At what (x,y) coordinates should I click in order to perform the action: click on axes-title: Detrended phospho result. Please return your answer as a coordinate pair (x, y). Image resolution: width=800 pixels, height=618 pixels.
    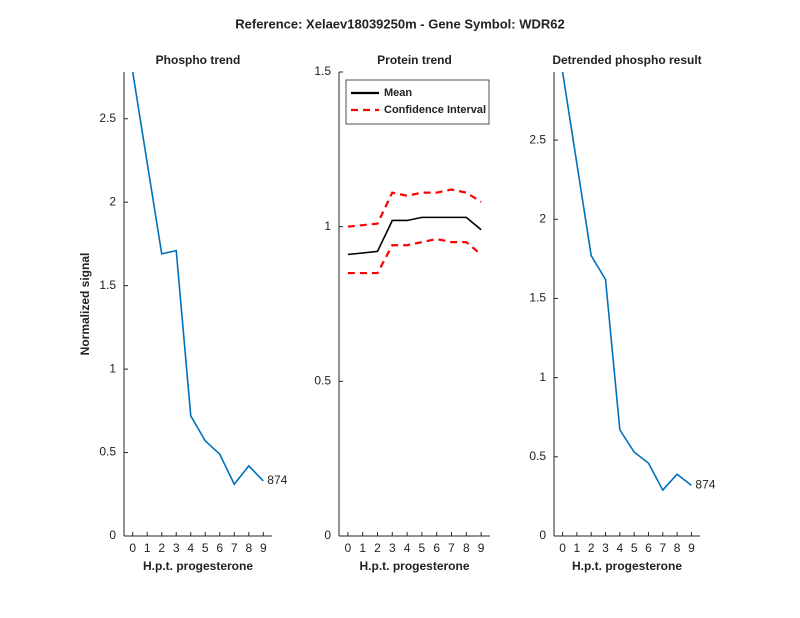
    Looking at the image, I should click on (626, 60).